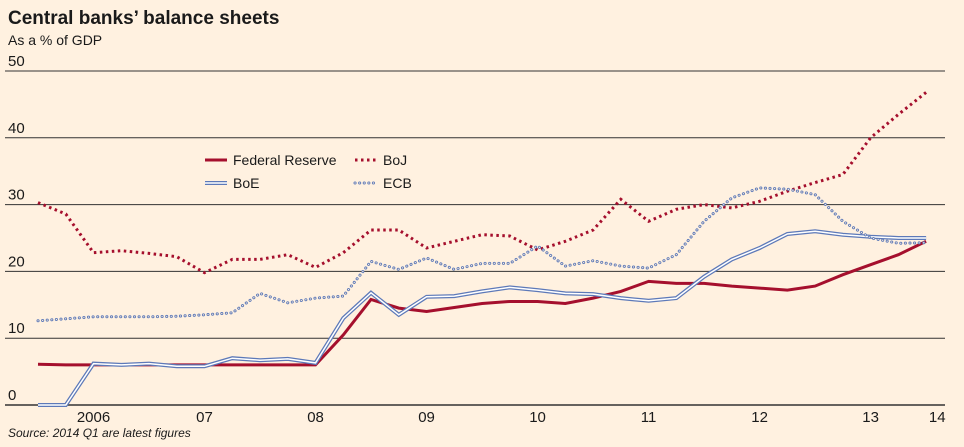 Image resolution: width=964 pixels, height=447 pixels. What do you see at coordinates (12, 395) in the screenshot?
I see `y-tick-label: 0` at bounding box center [12, 395].